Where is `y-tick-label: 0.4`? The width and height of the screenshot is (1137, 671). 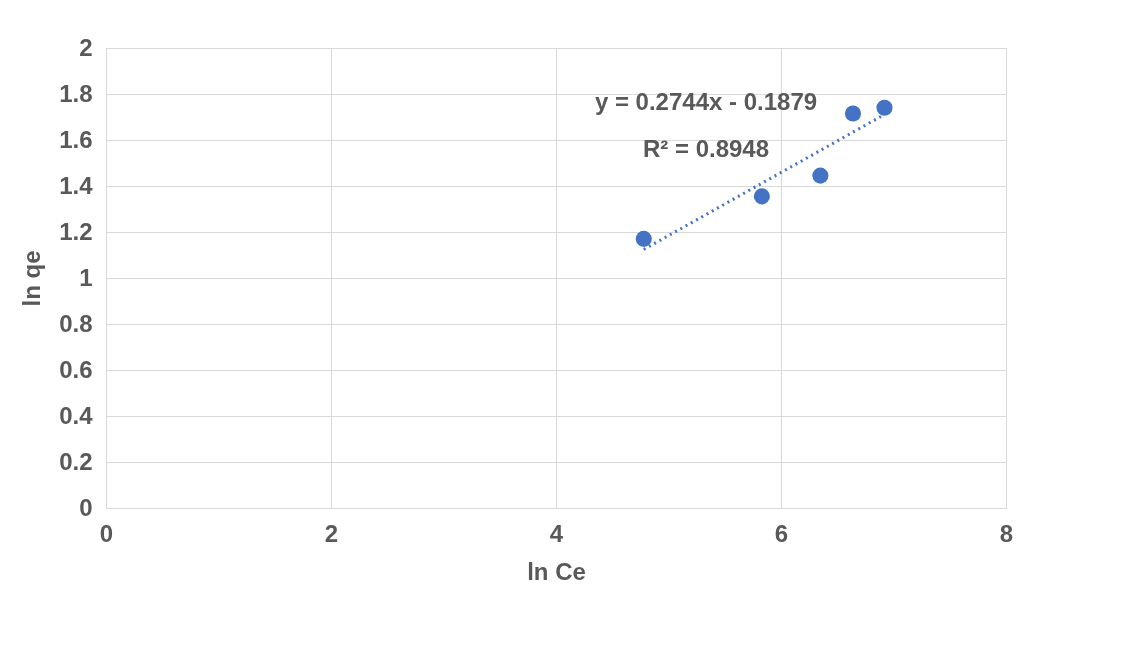 y-tick-label: 0.4 is located at coordinates (76, 415).